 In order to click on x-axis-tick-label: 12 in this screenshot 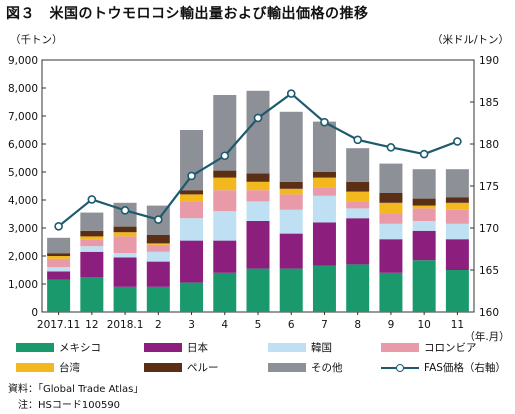, I will do `click(91, 325)`.